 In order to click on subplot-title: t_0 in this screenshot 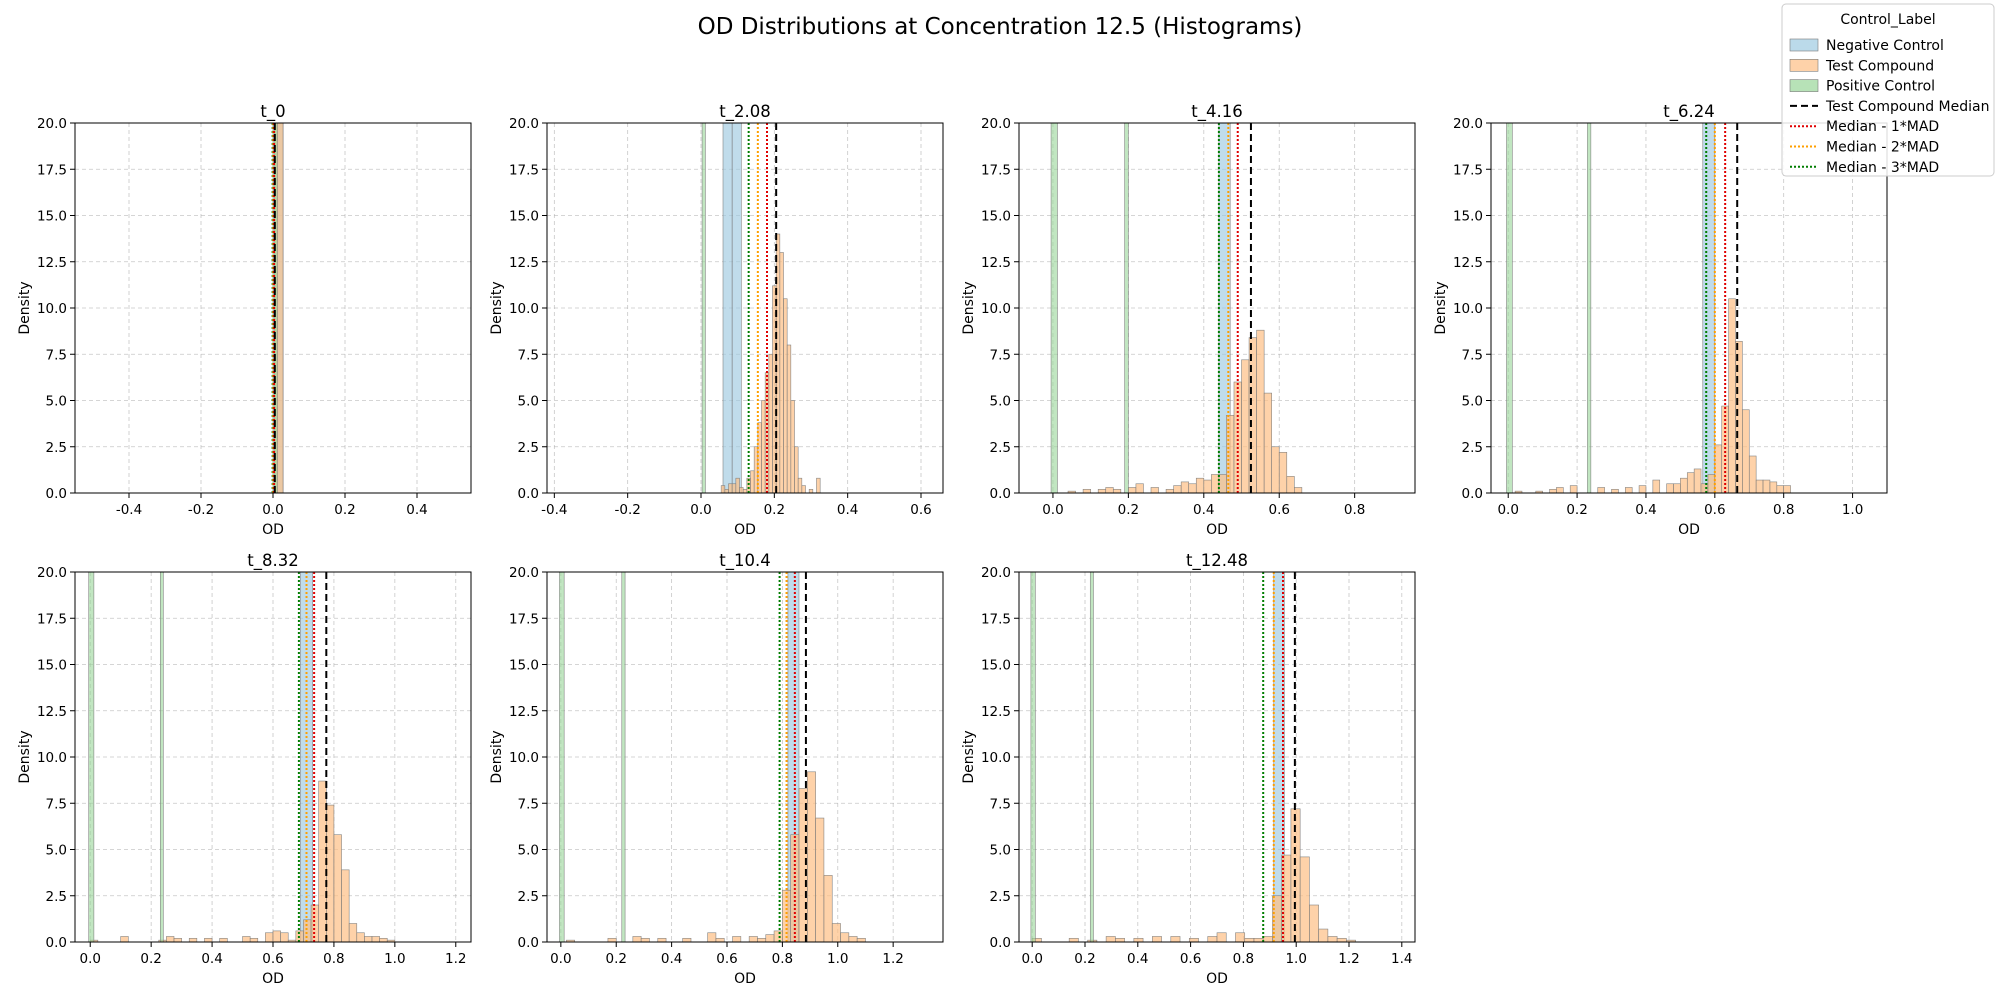, I will do `click(272, 112)`.